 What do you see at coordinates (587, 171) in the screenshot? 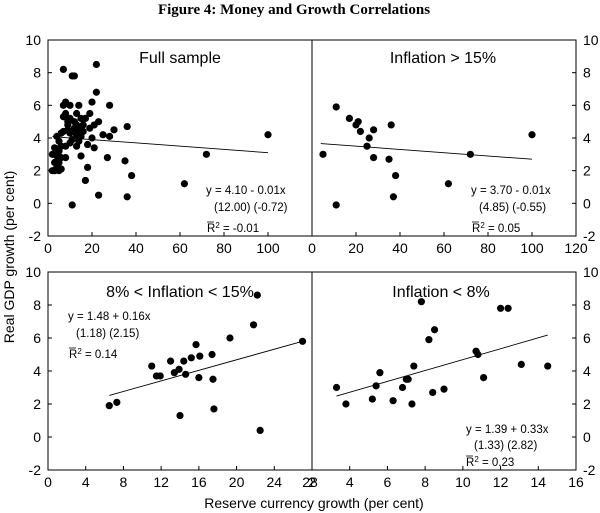
I see `y-tick-label: 2` at bounding box center [587, 171].